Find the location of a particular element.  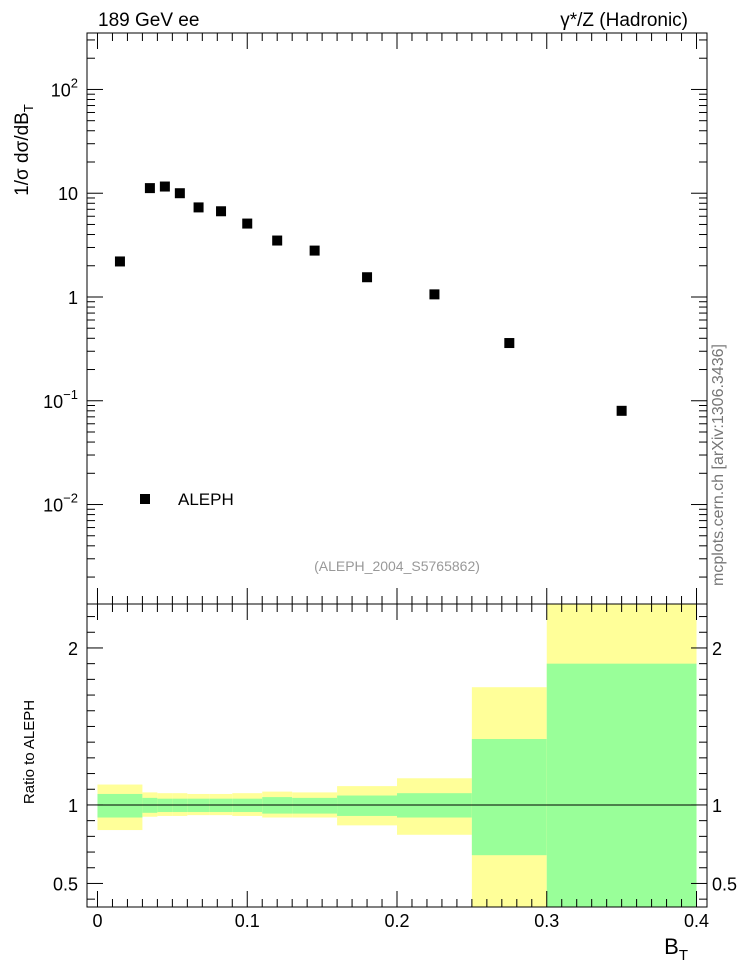

x-axis-label: BT is located at coordinates (676, 949).